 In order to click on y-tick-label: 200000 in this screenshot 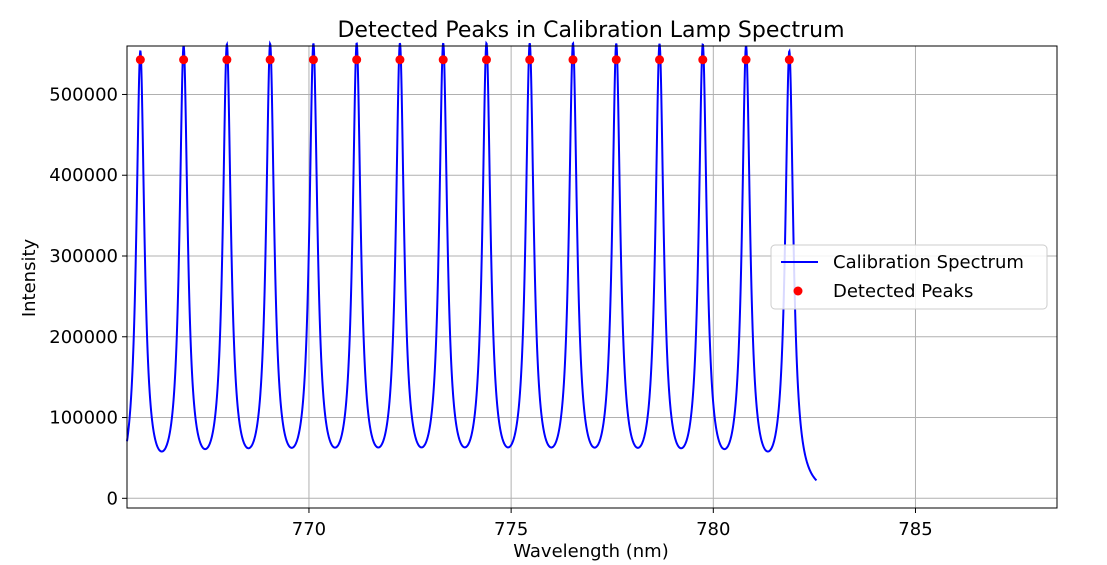, I will do `click(83, 337)`.